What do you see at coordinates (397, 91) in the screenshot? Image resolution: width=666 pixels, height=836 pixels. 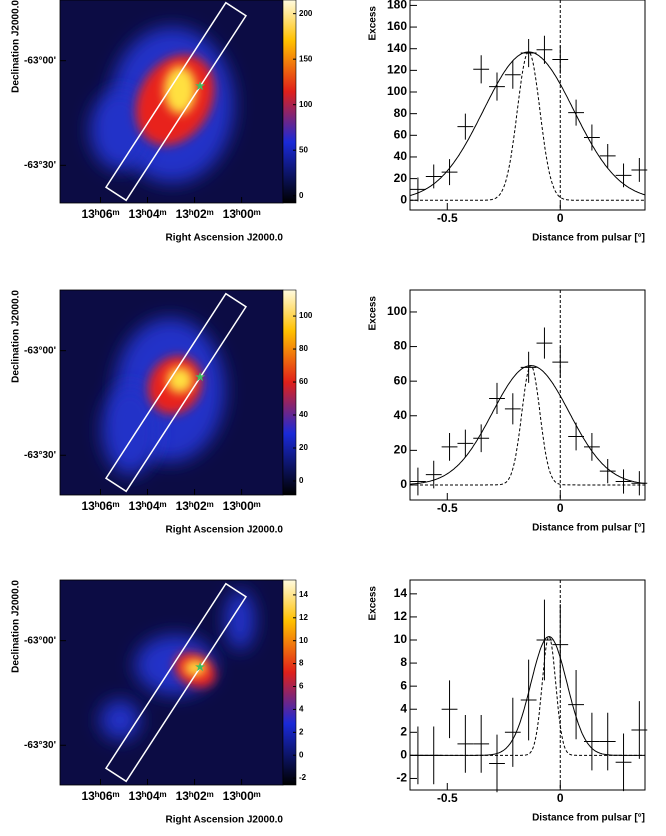 I see `y-tick-label: 100` at bounding box center [397, 91].